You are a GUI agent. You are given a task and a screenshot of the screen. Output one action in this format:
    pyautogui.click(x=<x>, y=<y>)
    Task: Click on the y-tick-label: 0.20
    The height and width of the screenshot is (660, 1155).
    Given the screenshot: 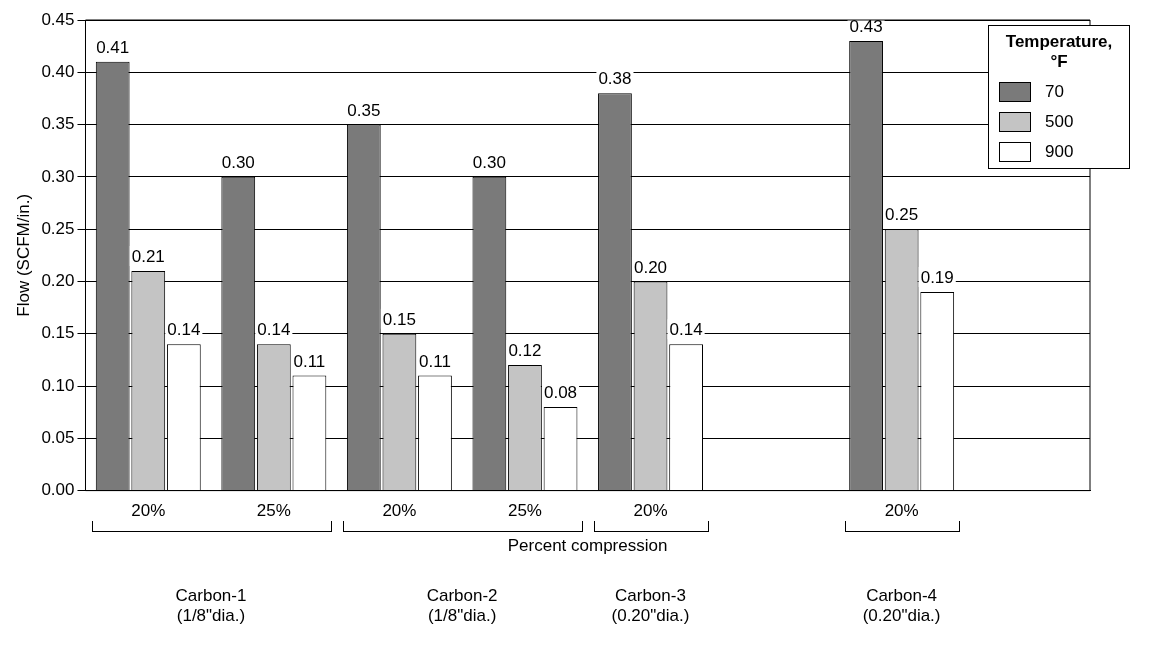 What is the action you would take?
    pyautogui.click(x=58, y=281)
    